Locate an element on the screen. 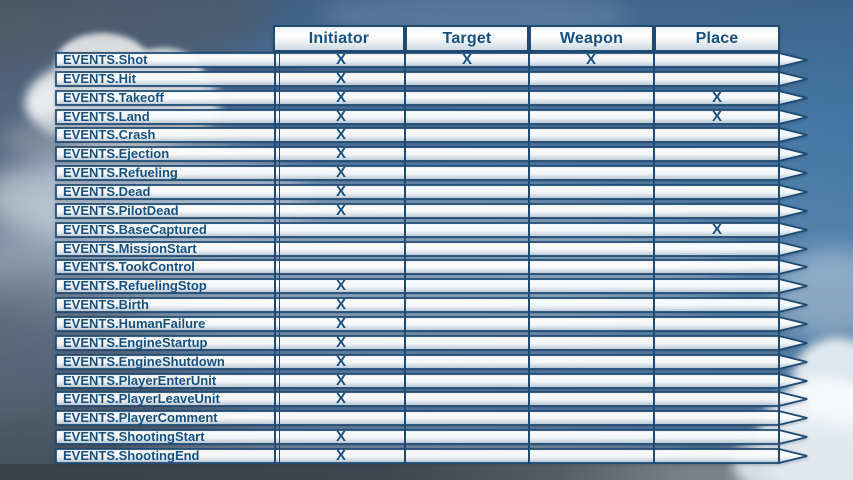 The width and height of the screenshot is (853, 480). table-row: EVENTS.ShootingEnd X is located at coordinates (431, 455).